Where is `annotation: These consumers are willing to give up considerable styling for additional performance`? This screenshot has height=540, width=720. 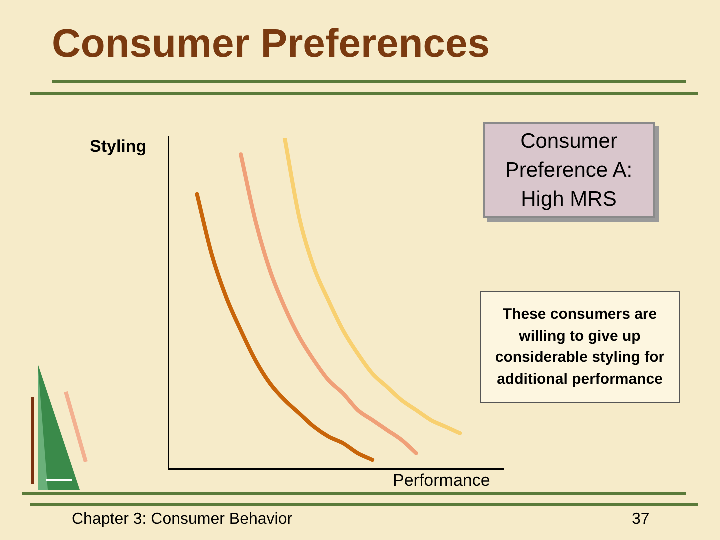
annotation: These consumers are willing to give up considerable styling for additional performance is located at coordinates (580, 347).